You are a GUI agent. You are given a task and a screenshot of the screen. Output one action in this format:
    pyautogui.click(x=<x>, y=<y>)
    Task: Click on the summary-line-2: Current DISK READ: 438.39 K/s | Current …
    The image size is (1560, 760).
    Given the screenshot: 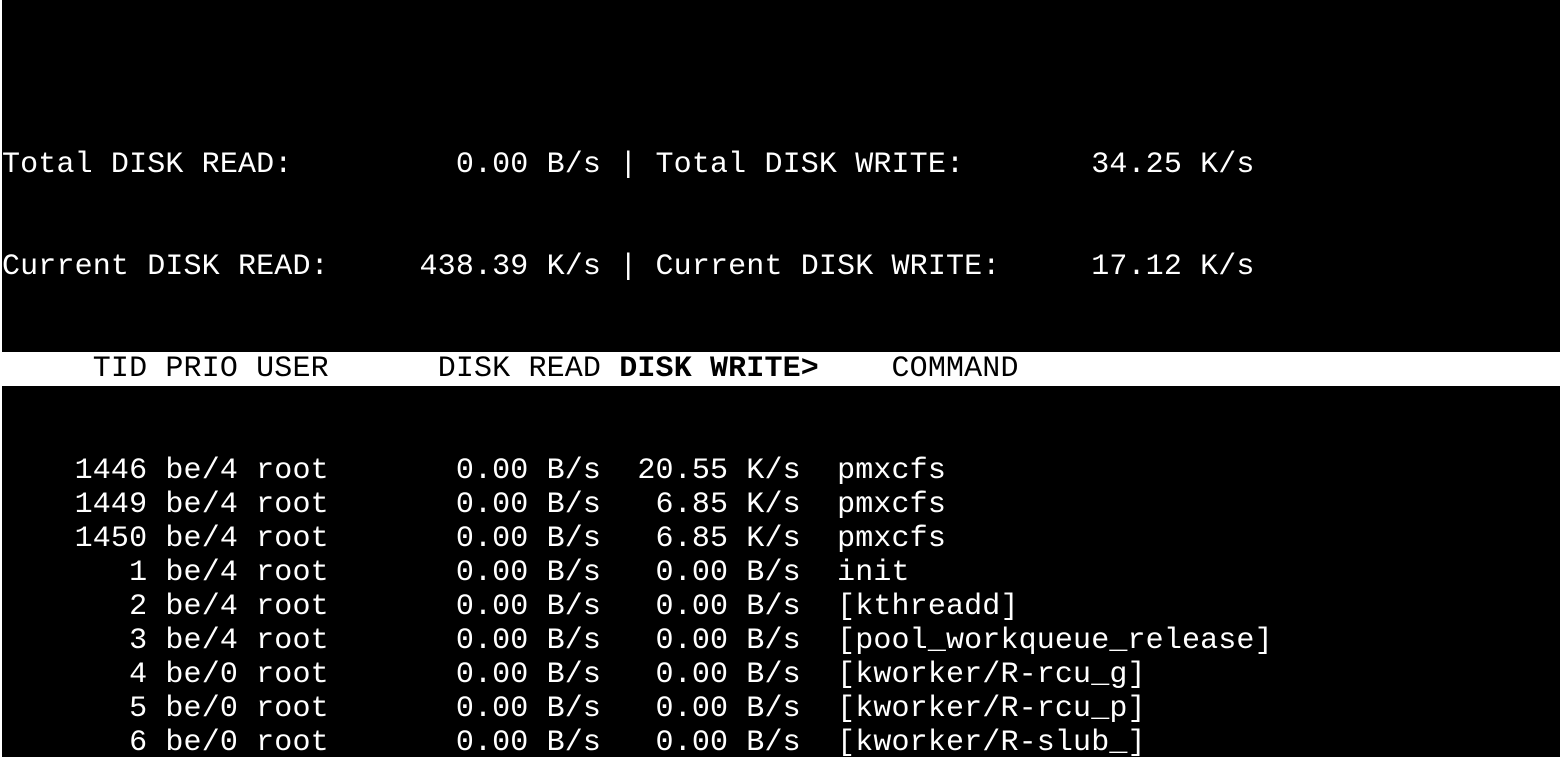 What is the action you would take?
    pyautogui.click(x=781, y=267)
    